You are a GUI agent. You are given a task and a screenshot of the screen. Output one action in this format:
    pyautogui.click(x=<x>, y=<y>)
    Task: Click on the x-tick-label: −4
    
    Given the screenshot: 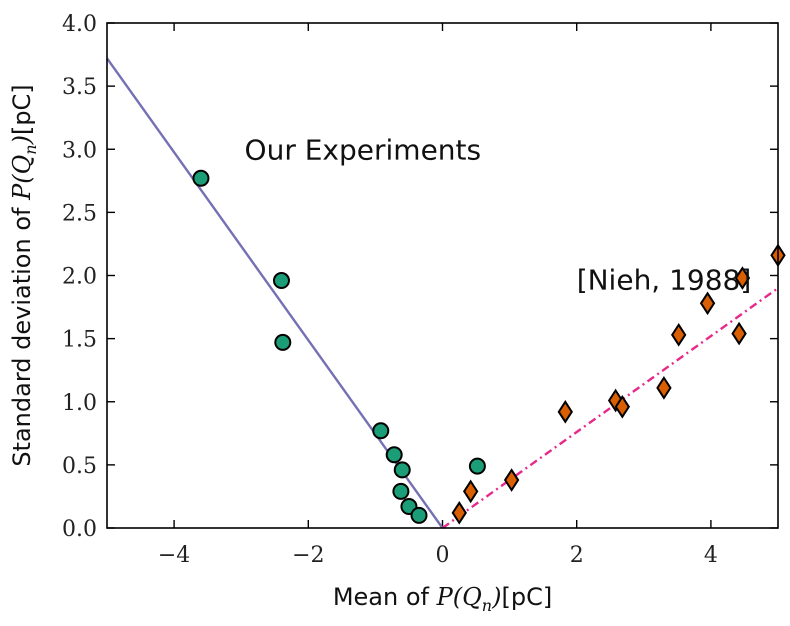 What is the action you would take?
    pyautogui.click(x=174, y=555)
    